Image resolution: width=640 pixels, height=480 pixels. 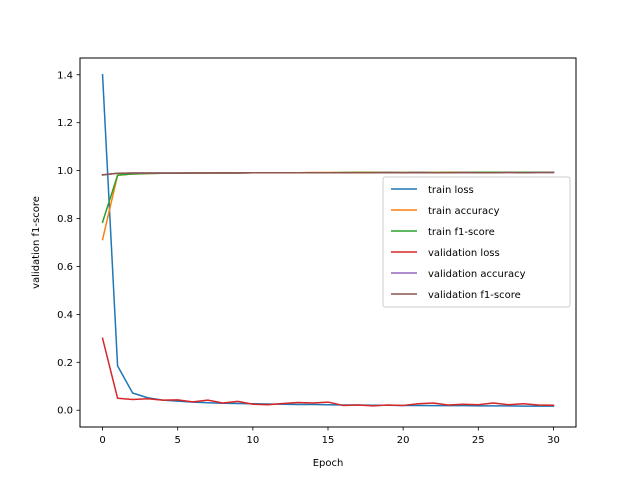 What do you see at coordinates (553, 440) in the screenshot?
I see `x-tick-label: 30` at bounding box center [553, 440].